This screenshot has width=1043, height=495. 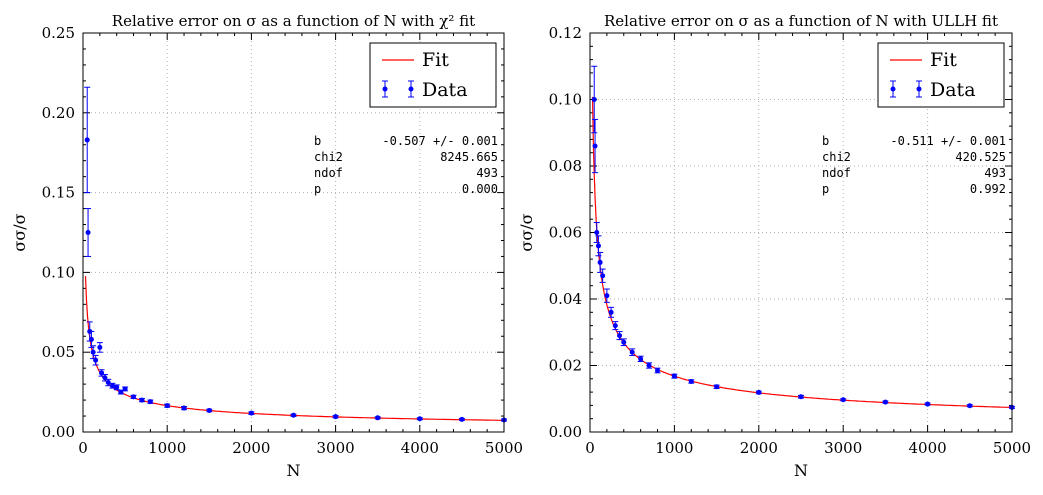 I want to click on y-tick-label: 0.04, so click(x=565, y=299).